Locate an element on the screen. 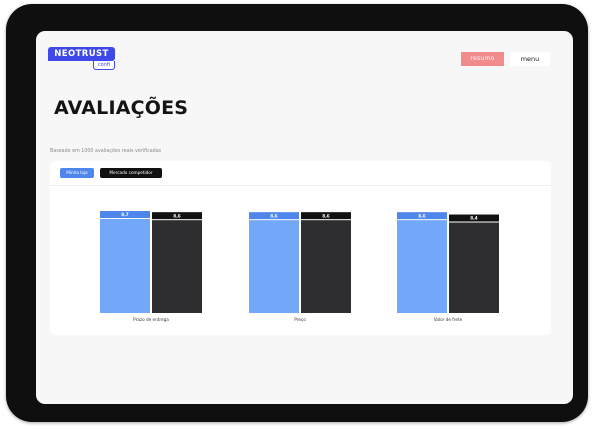 The height and width of the screenshot is (431, 595). bar-value-preco-mercado: 8,6 is located at coordinates (326, 215).